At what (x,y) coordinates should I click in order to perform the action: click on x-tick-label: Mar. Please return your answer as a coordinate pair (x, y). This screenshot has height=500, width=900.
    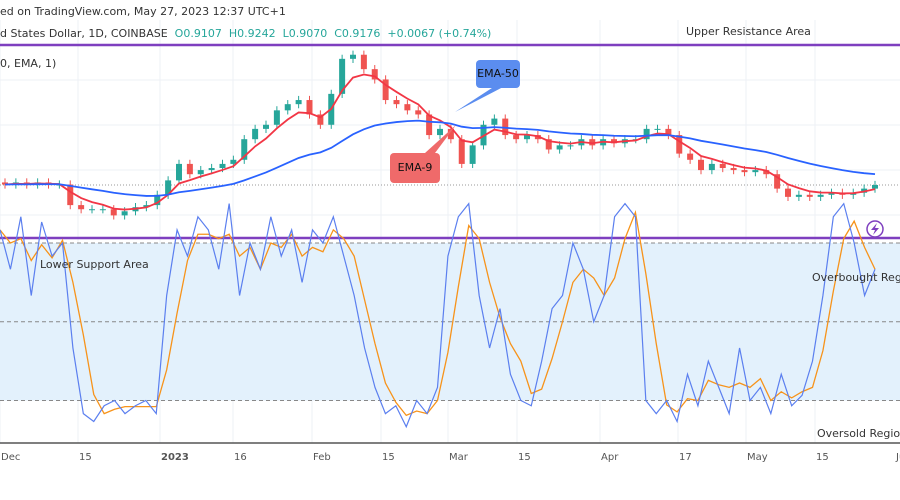
    Looking at the image, I should click on (458, 457).